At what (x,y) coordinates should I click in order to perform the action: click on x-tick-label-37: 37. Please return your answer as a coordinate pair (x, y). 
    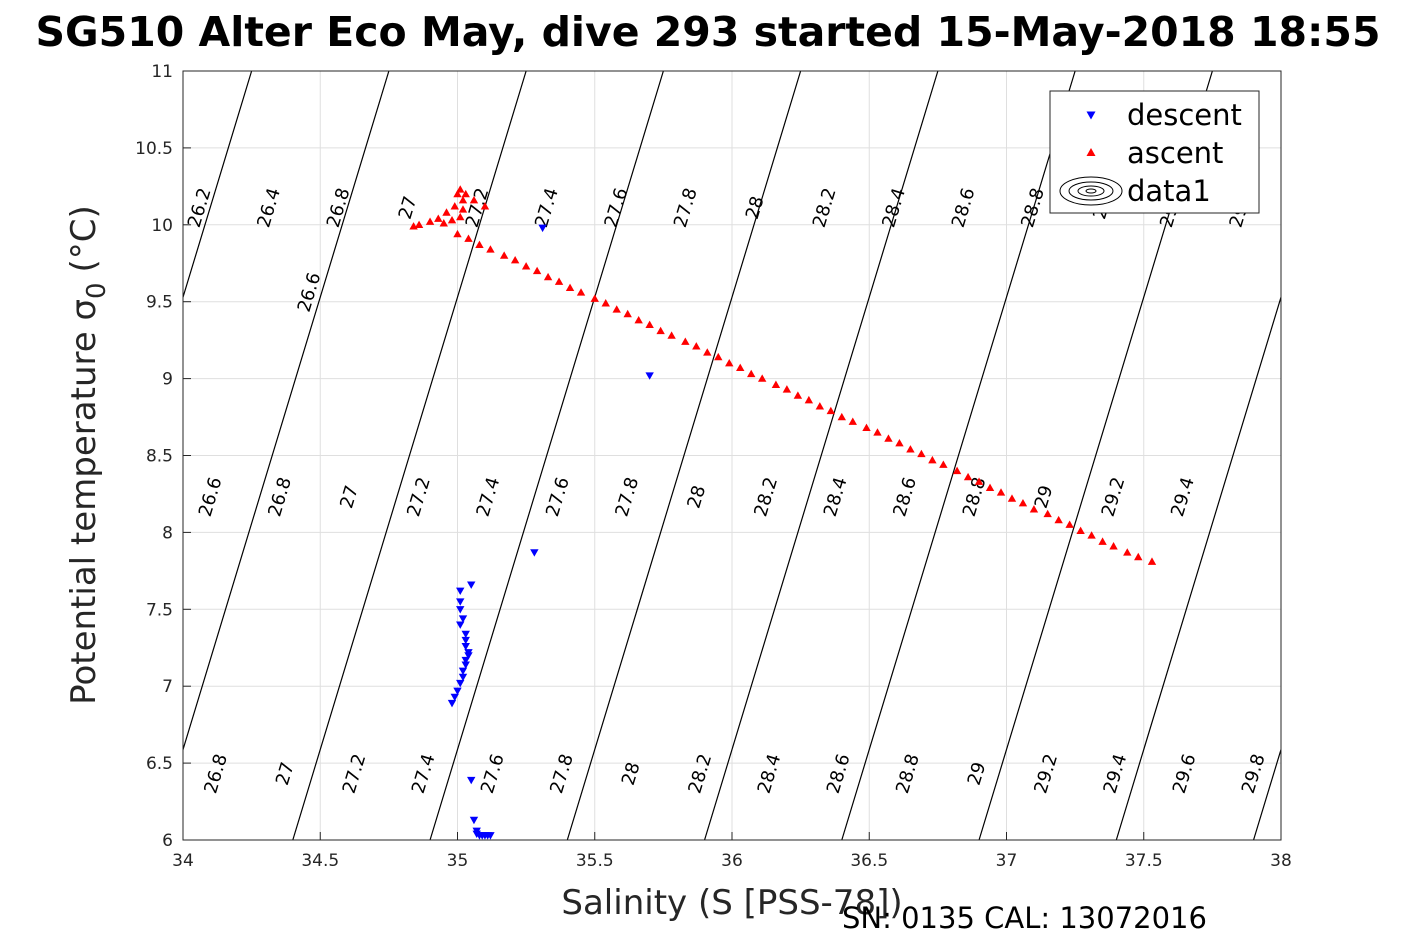
    Looking at the image, I should click on (1007, 861).